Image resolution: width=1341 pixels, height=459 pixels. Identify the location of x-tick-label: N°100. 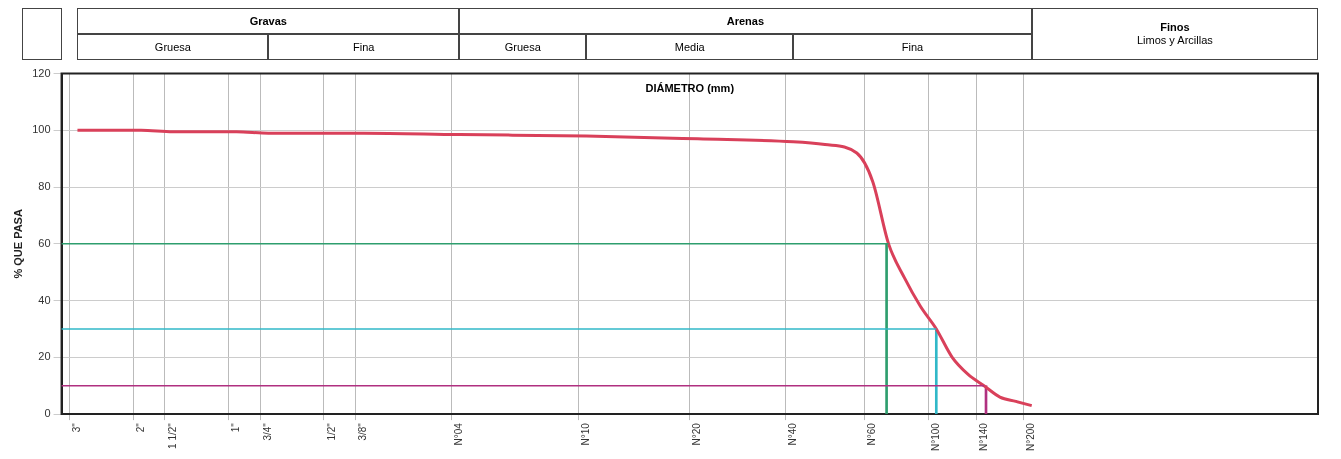
(936, 436).